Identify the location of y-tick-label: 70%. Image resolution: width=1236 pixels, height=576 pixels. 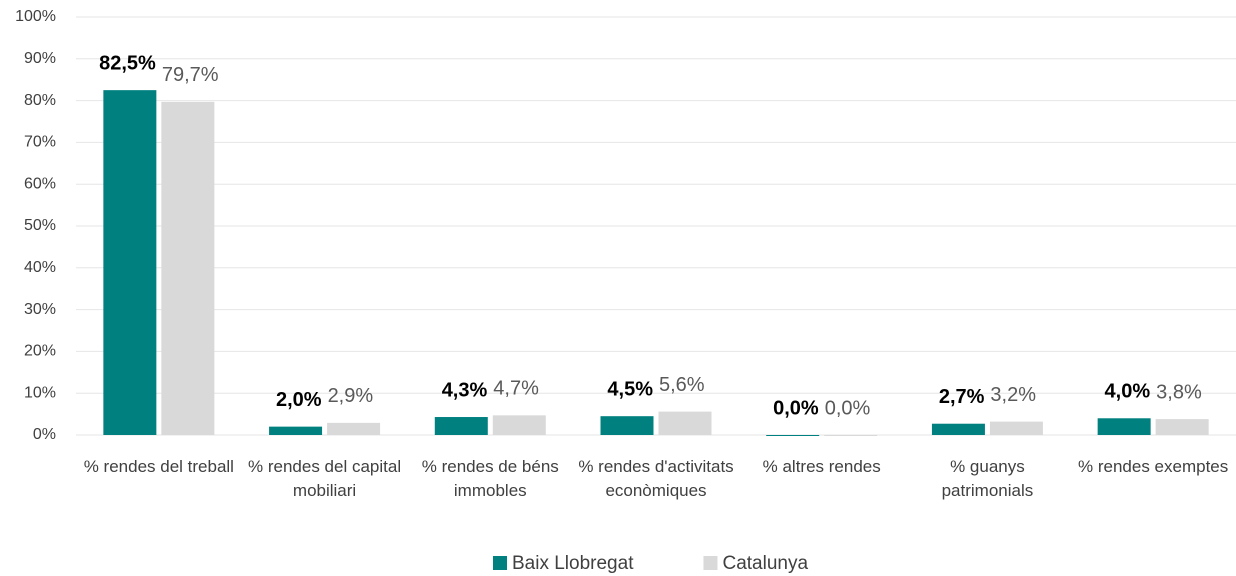
(40, 142).